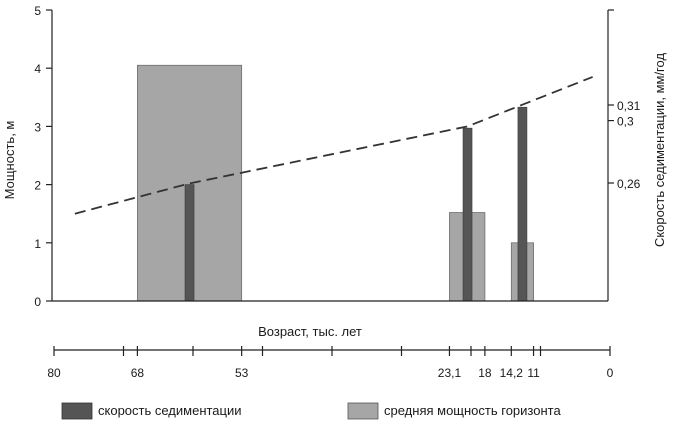  What do you see at coordinates (37, 69) in the screenshot?
I see `left-tick-label-4: 4` at bounding box center [37, 69].